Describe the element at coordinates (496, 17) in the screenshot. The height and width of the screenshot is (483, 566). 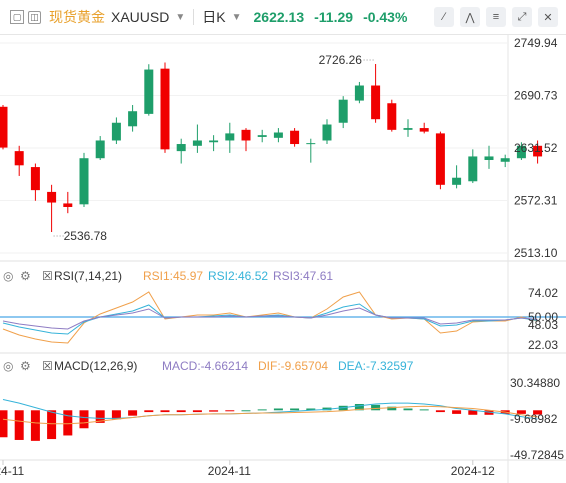
I see `settings-sliders-icon: ≡` at that location.